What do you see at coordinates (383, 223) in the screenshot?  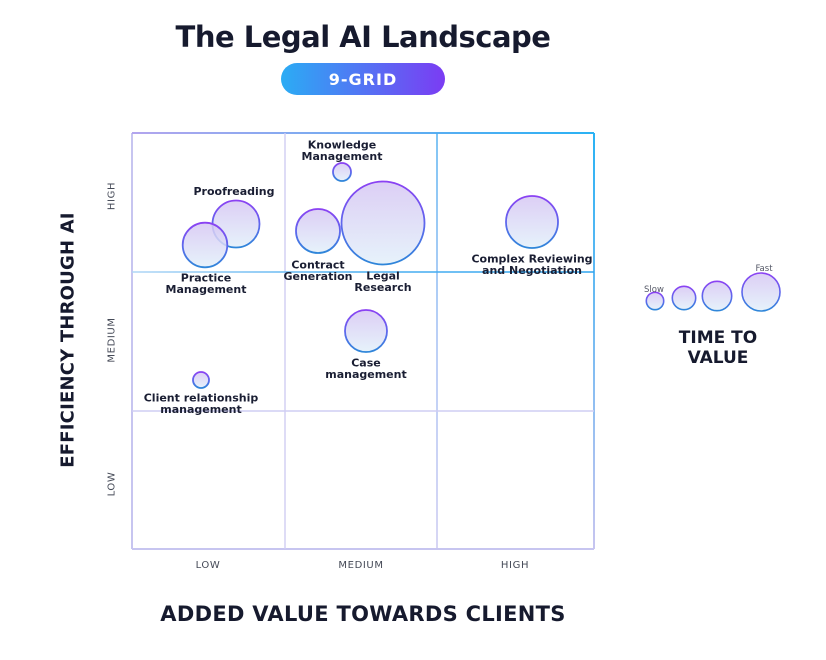 I see `bubble-legal-research` at bounding box center [383, 223].